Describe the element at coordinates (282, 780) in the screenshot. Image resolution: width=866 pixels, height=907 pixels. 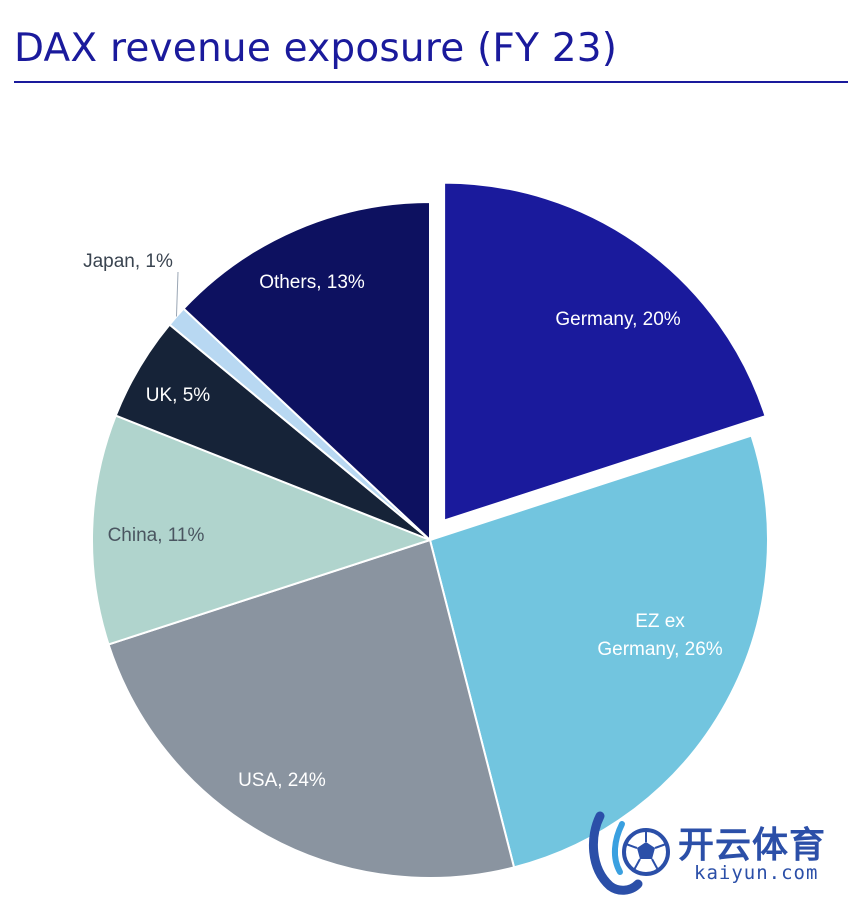
I see `slice-label: USA, 24%` at that location.